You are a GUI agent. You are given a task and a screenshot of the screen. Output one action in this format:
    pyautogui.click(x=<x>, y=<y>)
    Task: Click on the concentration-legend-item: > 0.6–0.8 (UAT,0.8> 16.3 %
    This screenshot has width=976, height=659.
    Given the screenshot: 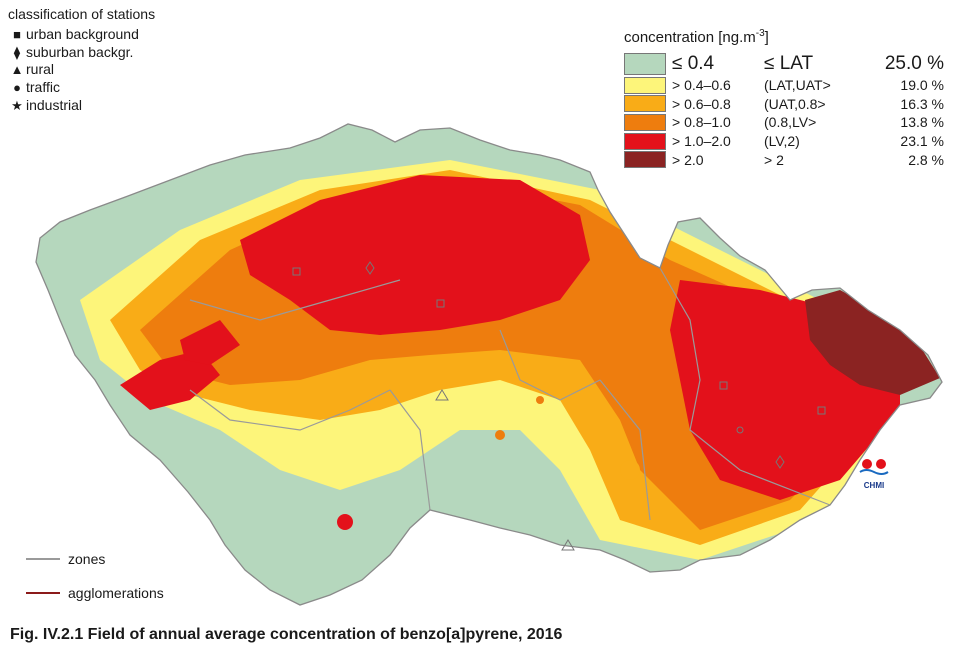 What is the action you would take?
    pyautogui.click(x=789, y=104)
    